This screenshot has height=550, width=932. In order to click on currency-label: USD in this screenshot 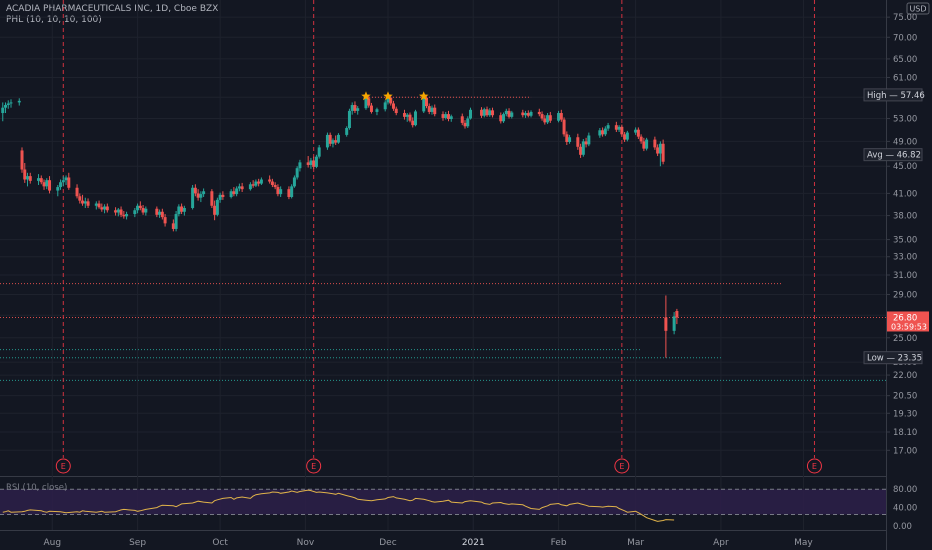, I will do `click(917, 9)`.